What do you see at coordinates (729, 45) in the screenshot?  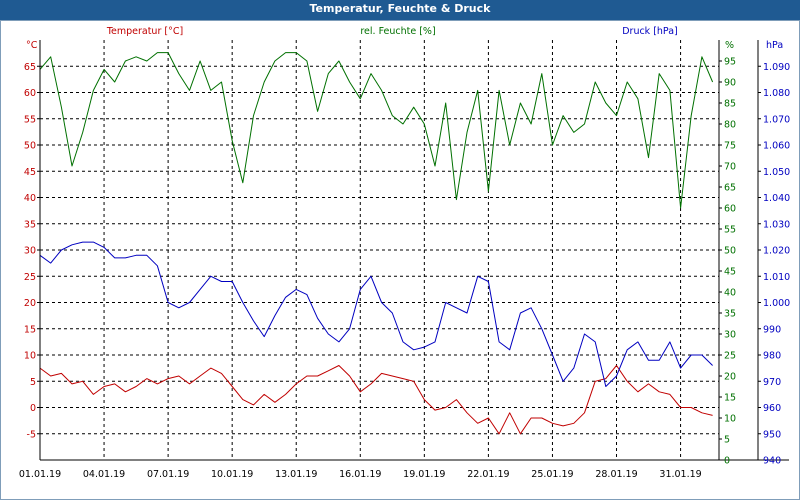 I see `unit-humidity: %` at bounding box center [729, 45].